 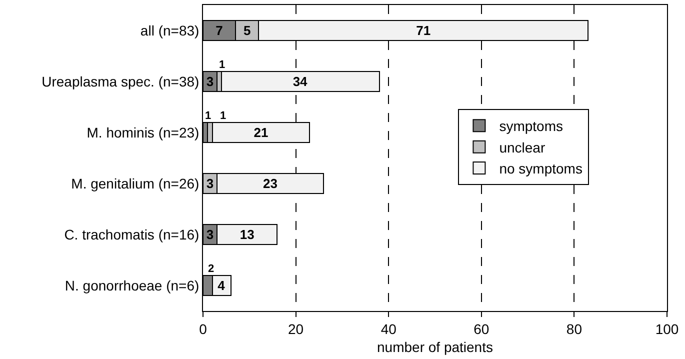 What do you see at coordinates (667, 328) in the screenshot?
I see `x-tick-label: 100` at bounding box center [667, 328].